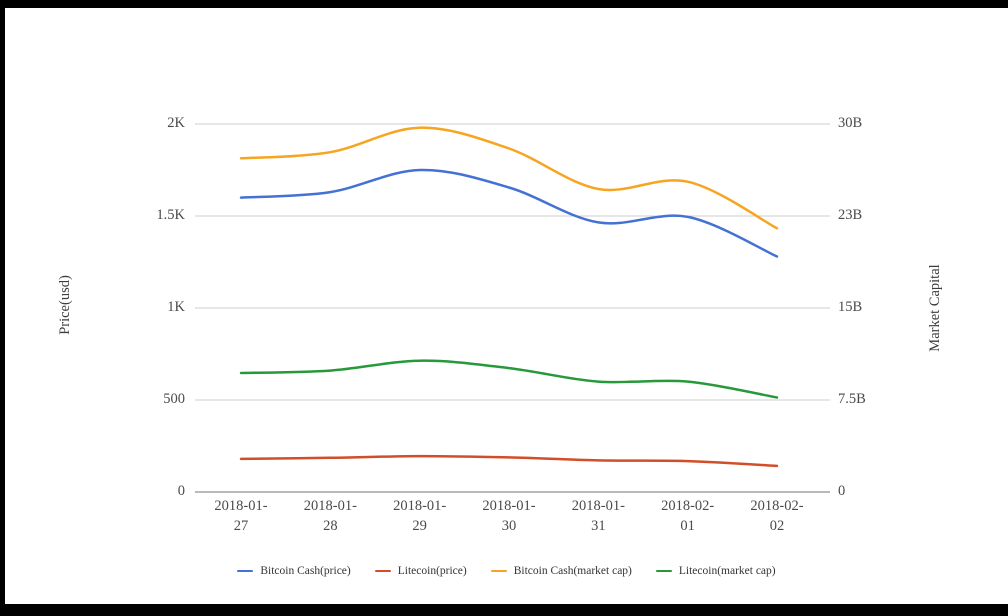 This screenshot has width=1008, height=616. What do you see at coordinates (572, 571) in the screenshot?
I see `legend-label: Bitcoin Cash(market cap)` at bounding box center [572, 571].